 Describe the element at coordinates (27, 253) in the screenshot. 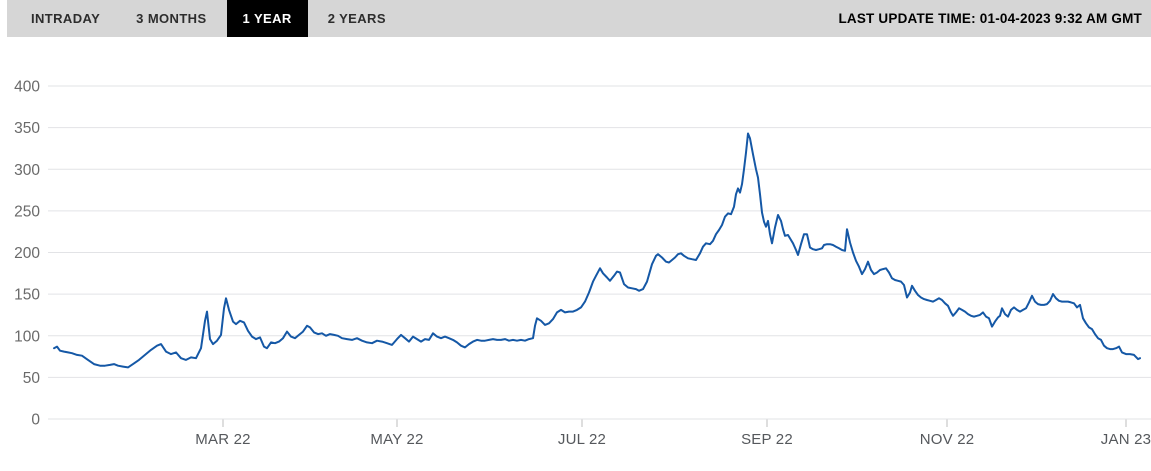

I see `y-axis-label: 200` at that location.